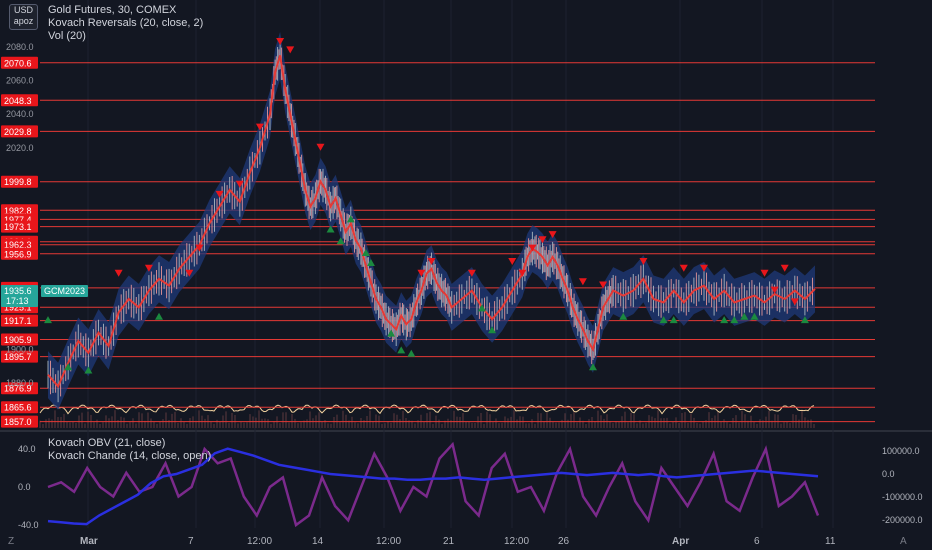  I want to click on symbol-badge-bg, so click(64, 291).